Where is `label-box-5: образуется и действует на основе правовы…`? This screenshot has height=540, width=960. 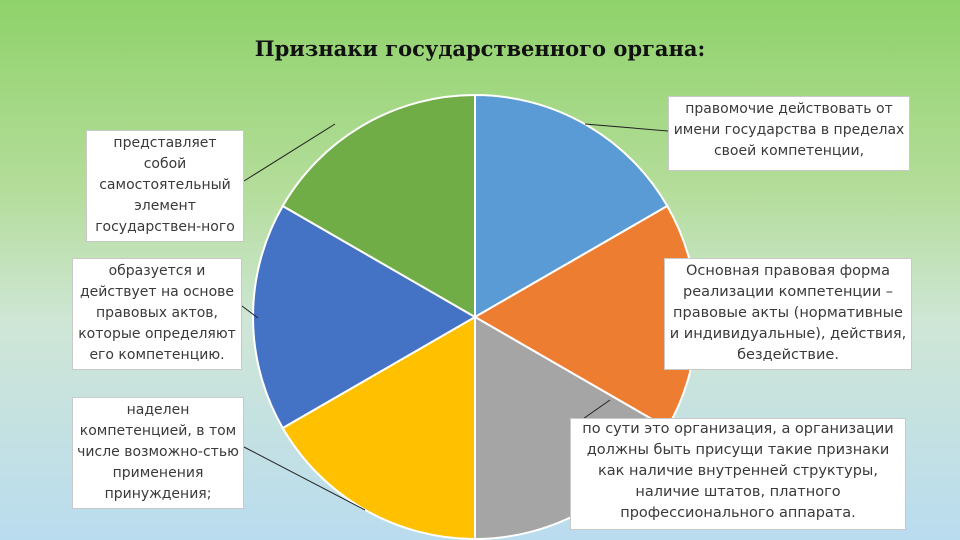
label-box-5: образуется и действует на основе правовы… is located at coordinates (157, 314).